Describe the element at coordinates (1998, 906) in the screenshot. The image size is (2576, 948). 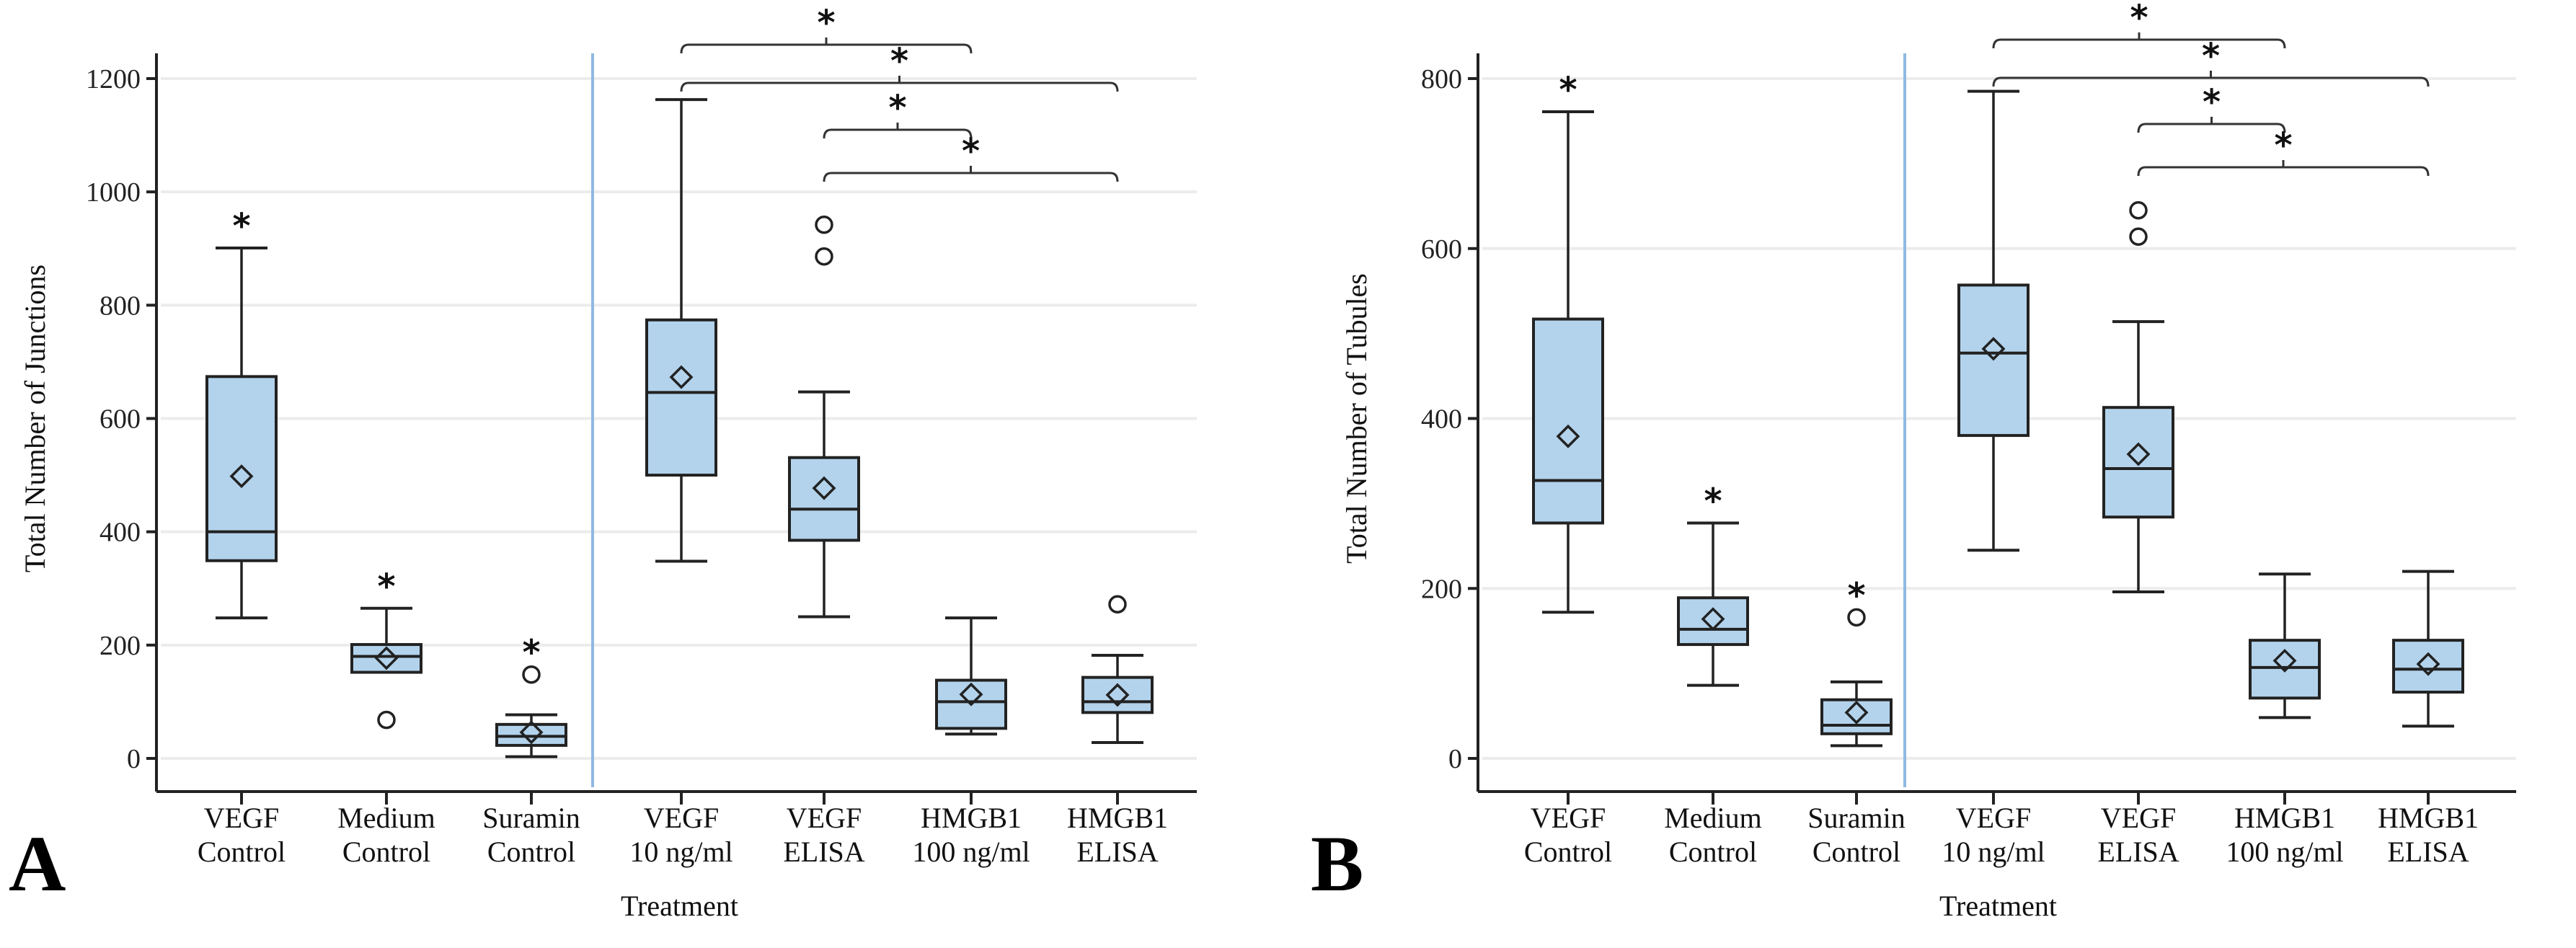
I see `x-axis-label: Treatment` at that location.